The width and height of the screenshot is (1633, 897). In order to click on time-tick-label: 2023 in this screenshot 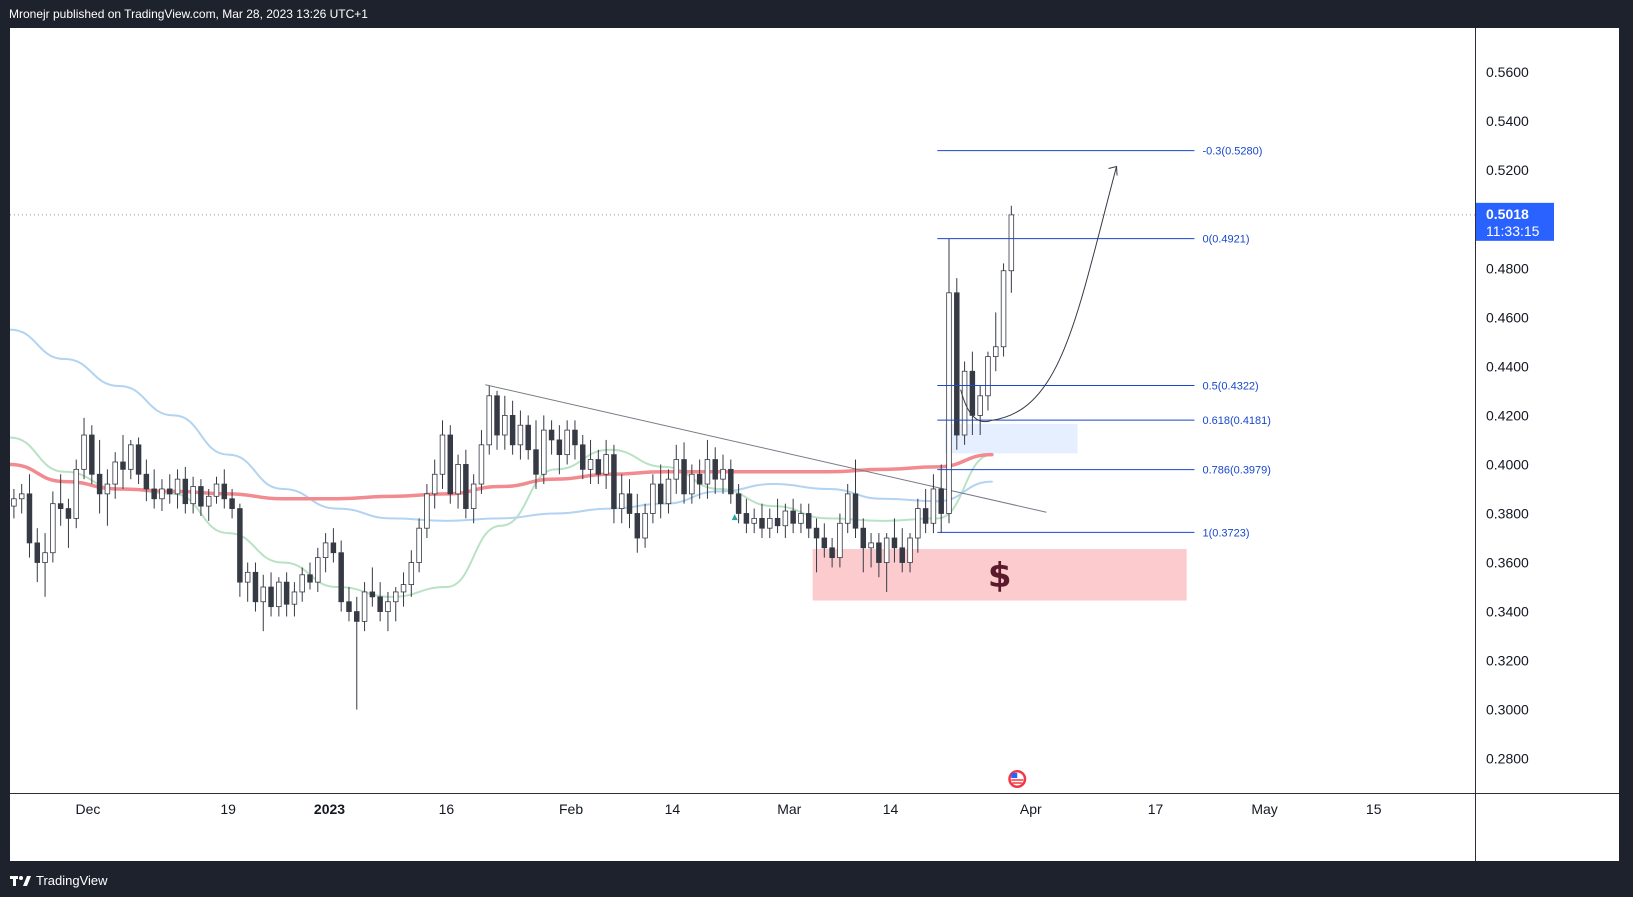, I will do `click(329, 809)`.